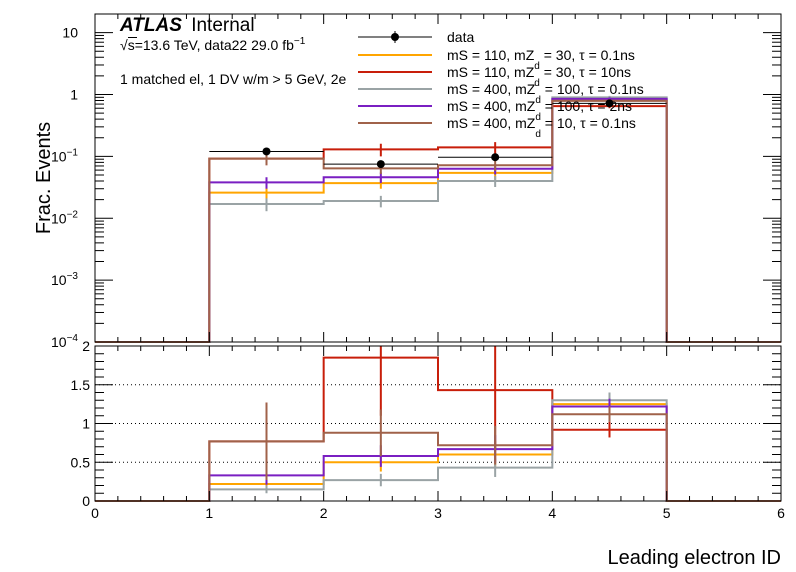 Image resolution: width=796 pixels, height=572 pixels. Describe the element at coordinates (64, 279) in the screenshot. I see `main-y-tick-label: 10⁻³` at that location.